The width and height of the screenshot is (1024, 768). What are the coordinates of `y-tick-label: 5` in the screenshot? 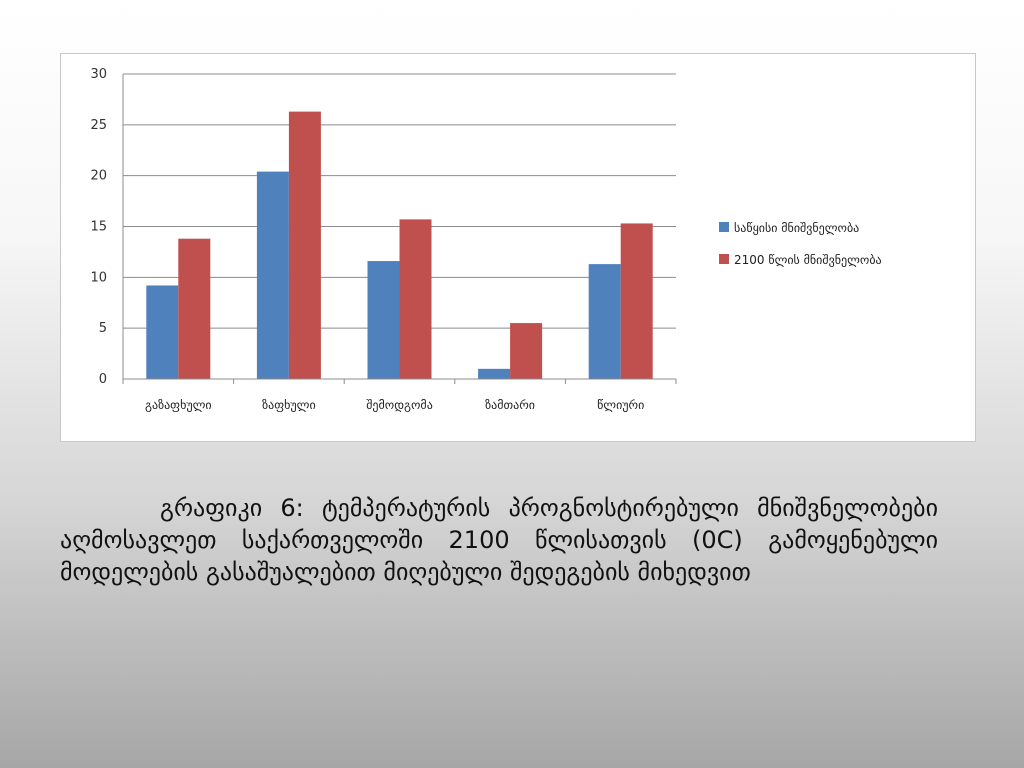 It's located at (103, 328).